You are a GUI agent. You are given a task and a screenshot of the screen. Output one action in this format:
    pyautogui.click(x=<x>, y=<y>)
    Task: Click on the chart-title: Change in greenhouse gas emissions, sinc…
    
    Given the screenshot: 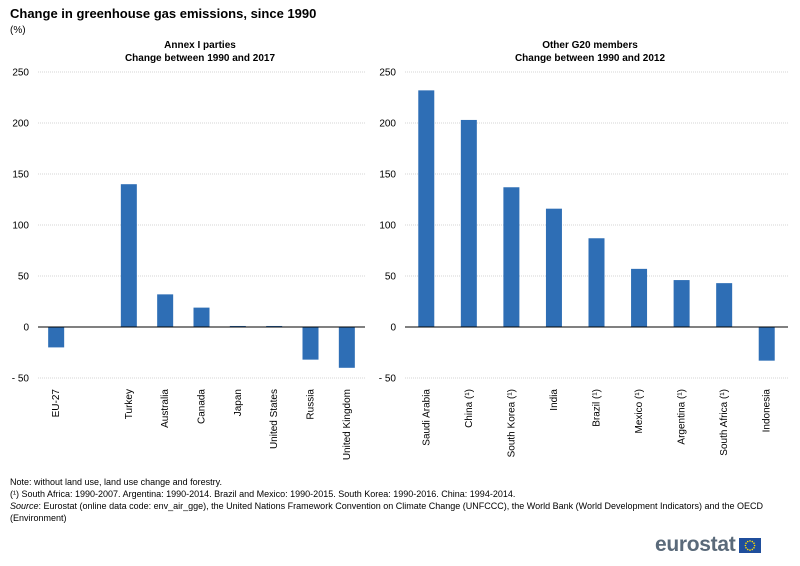 What is the action you would take?
    pyautogui.click(x=163, y=13)
    